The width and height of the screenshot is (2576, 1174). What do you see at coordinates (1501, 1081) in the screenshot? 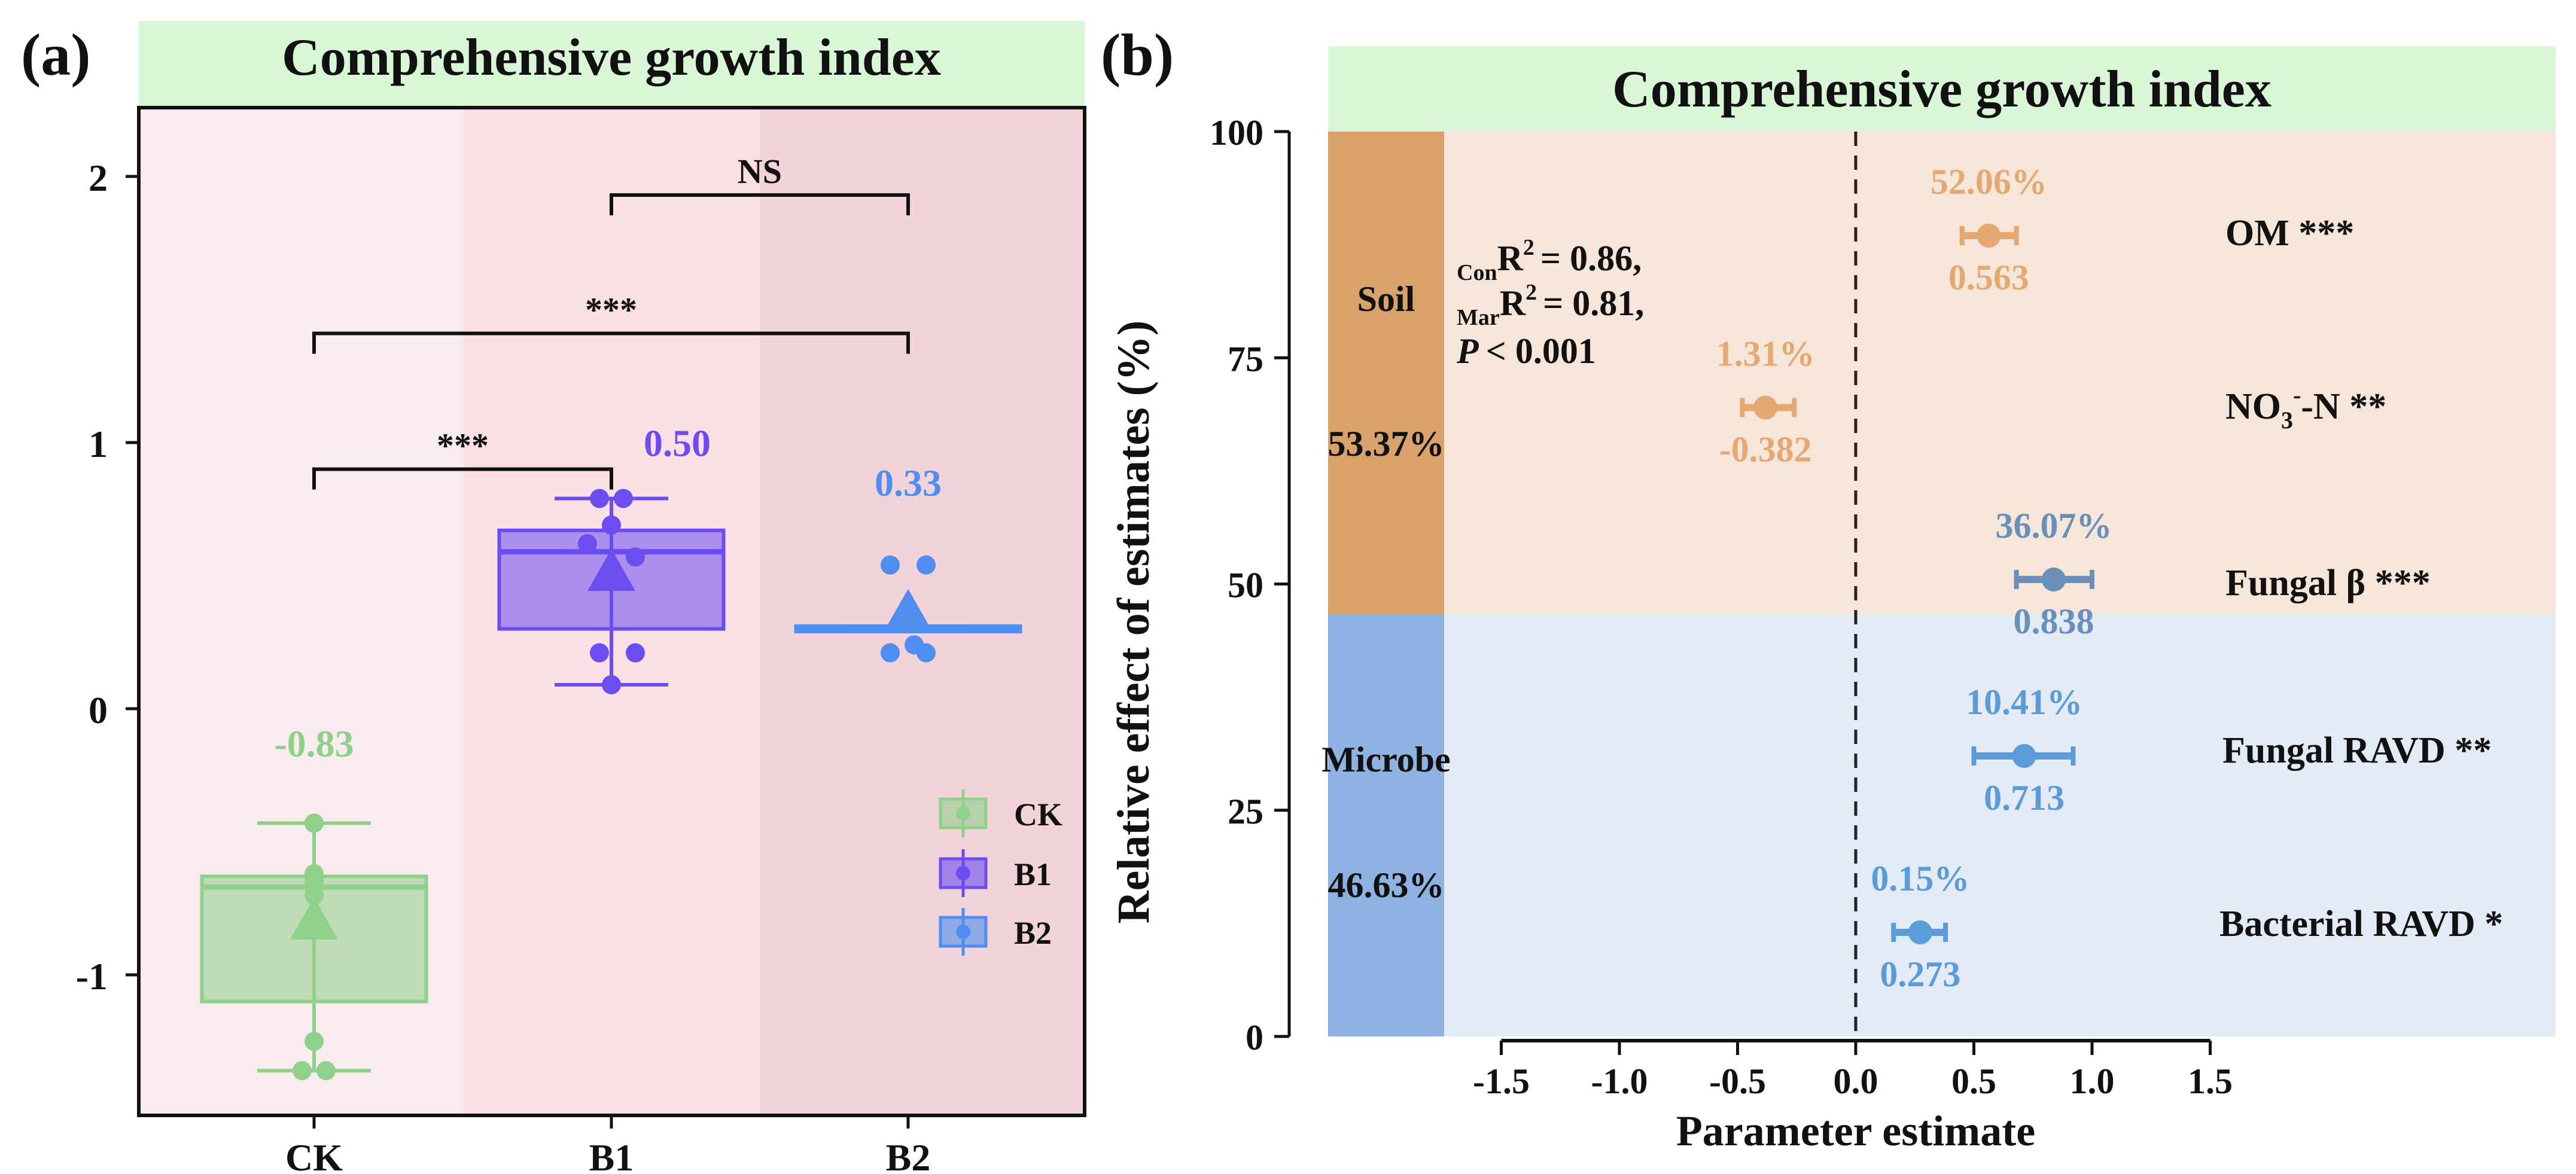
I see `x-tick-label-b: -1.5` at bounding box center [1501, 1081].